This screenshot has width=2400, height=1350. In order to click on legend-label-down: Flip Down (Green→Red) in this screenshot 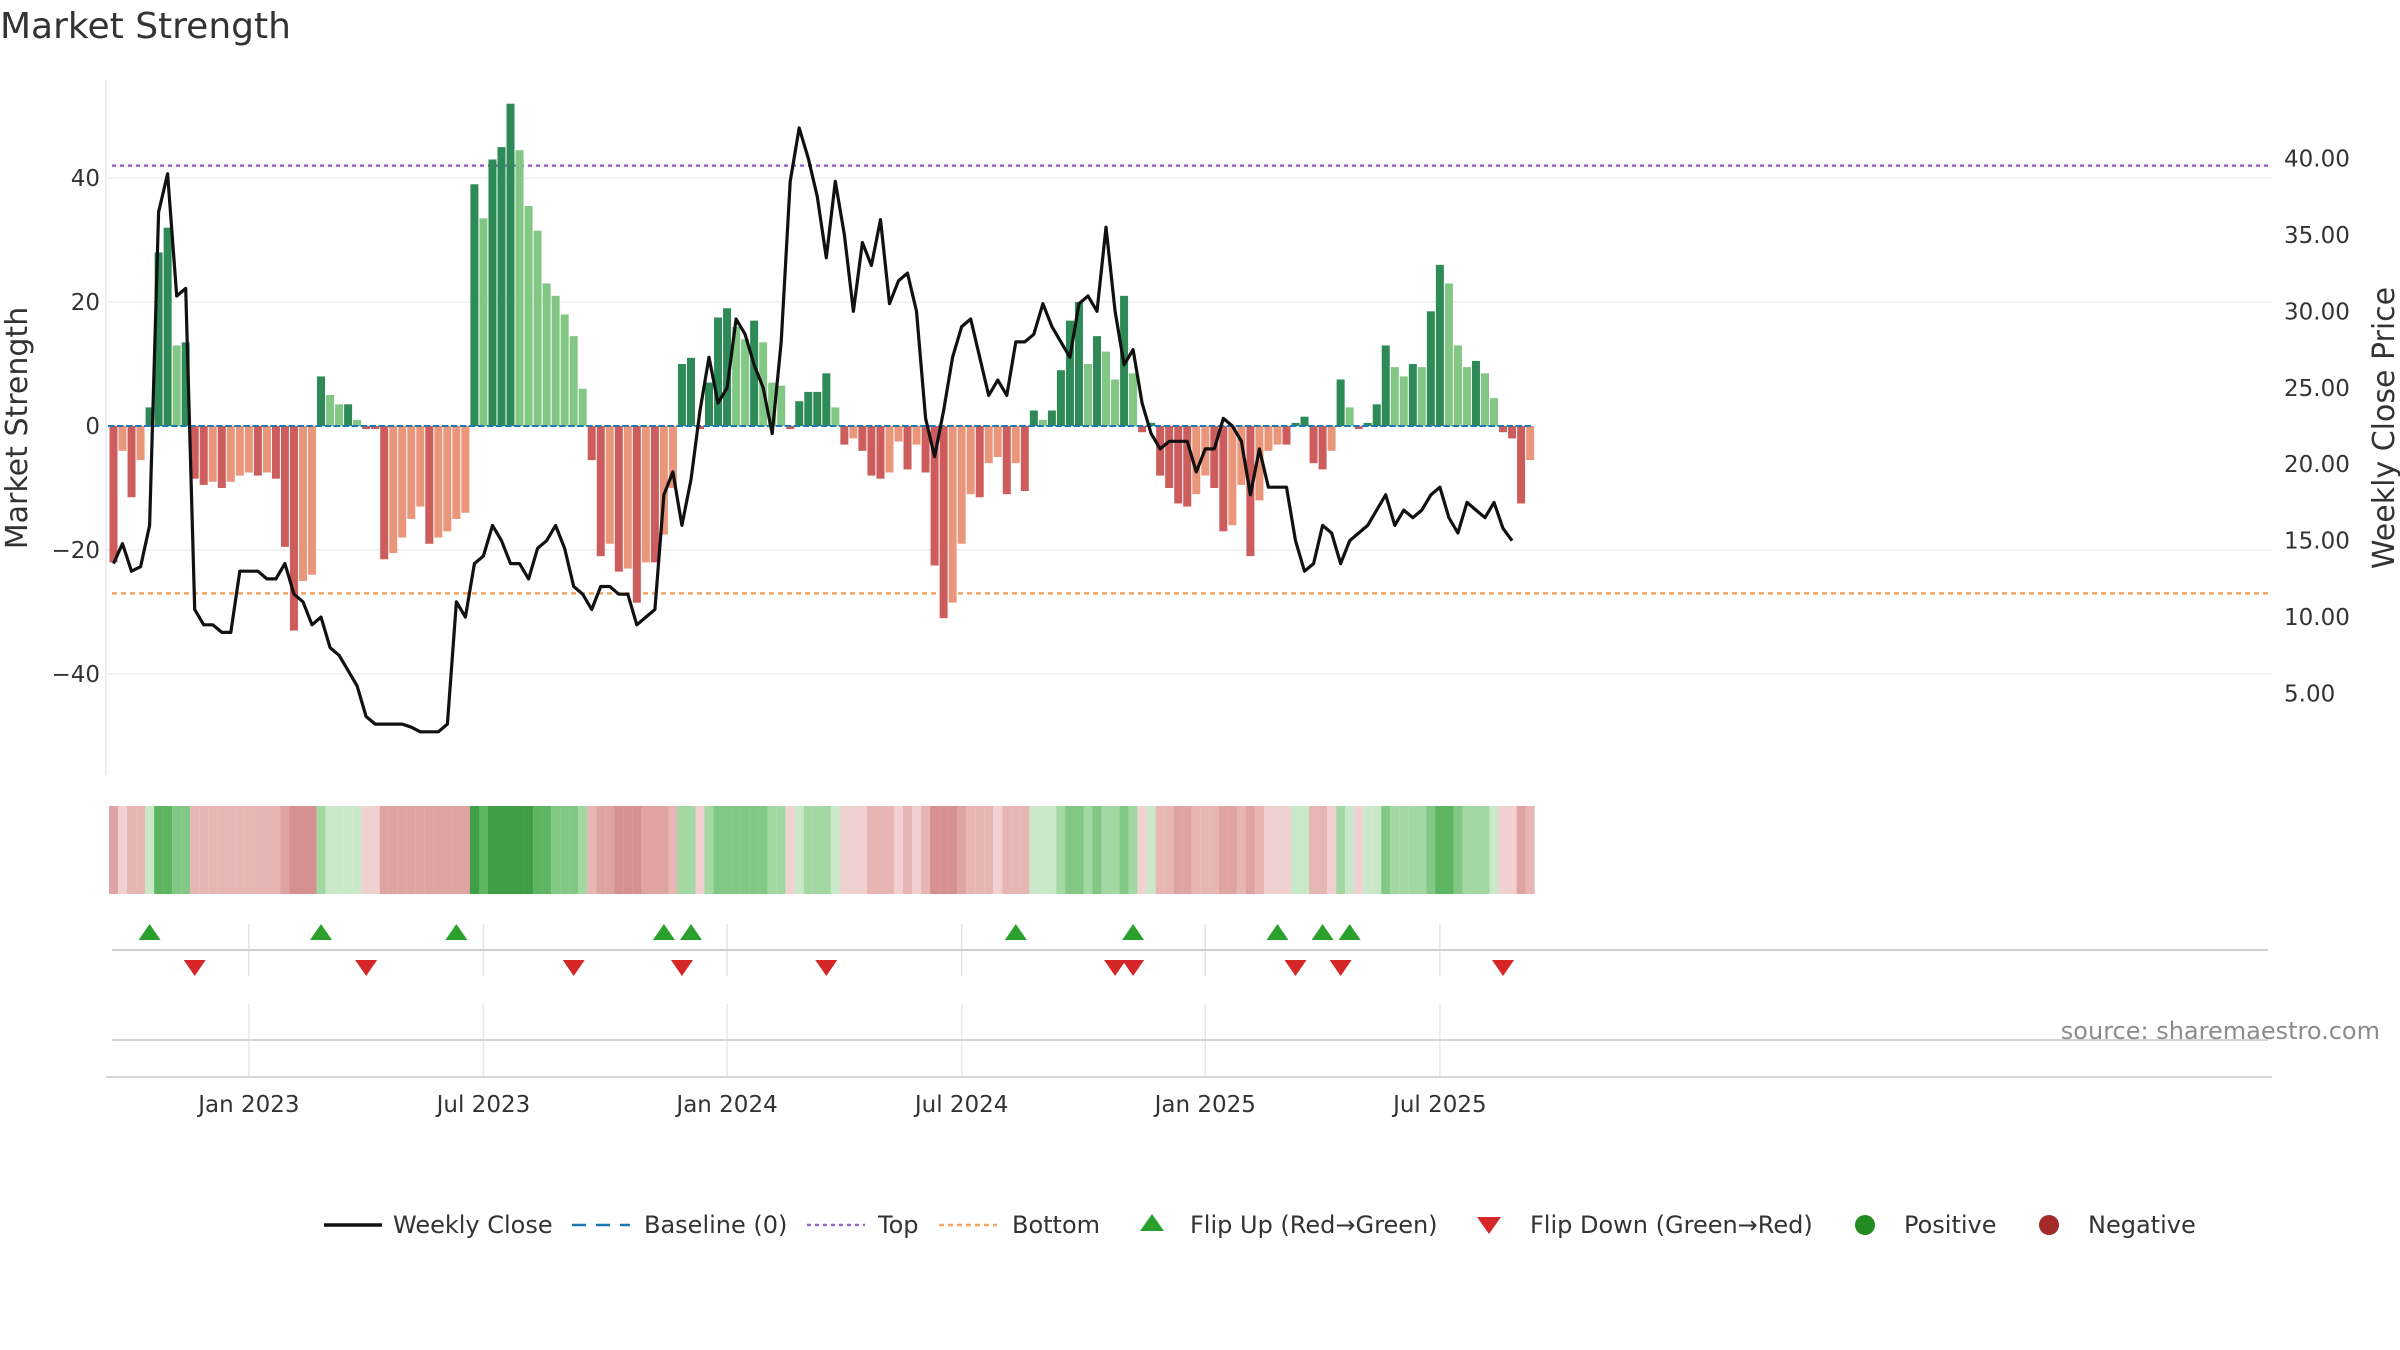, I will do `click(1671, 1225)`.